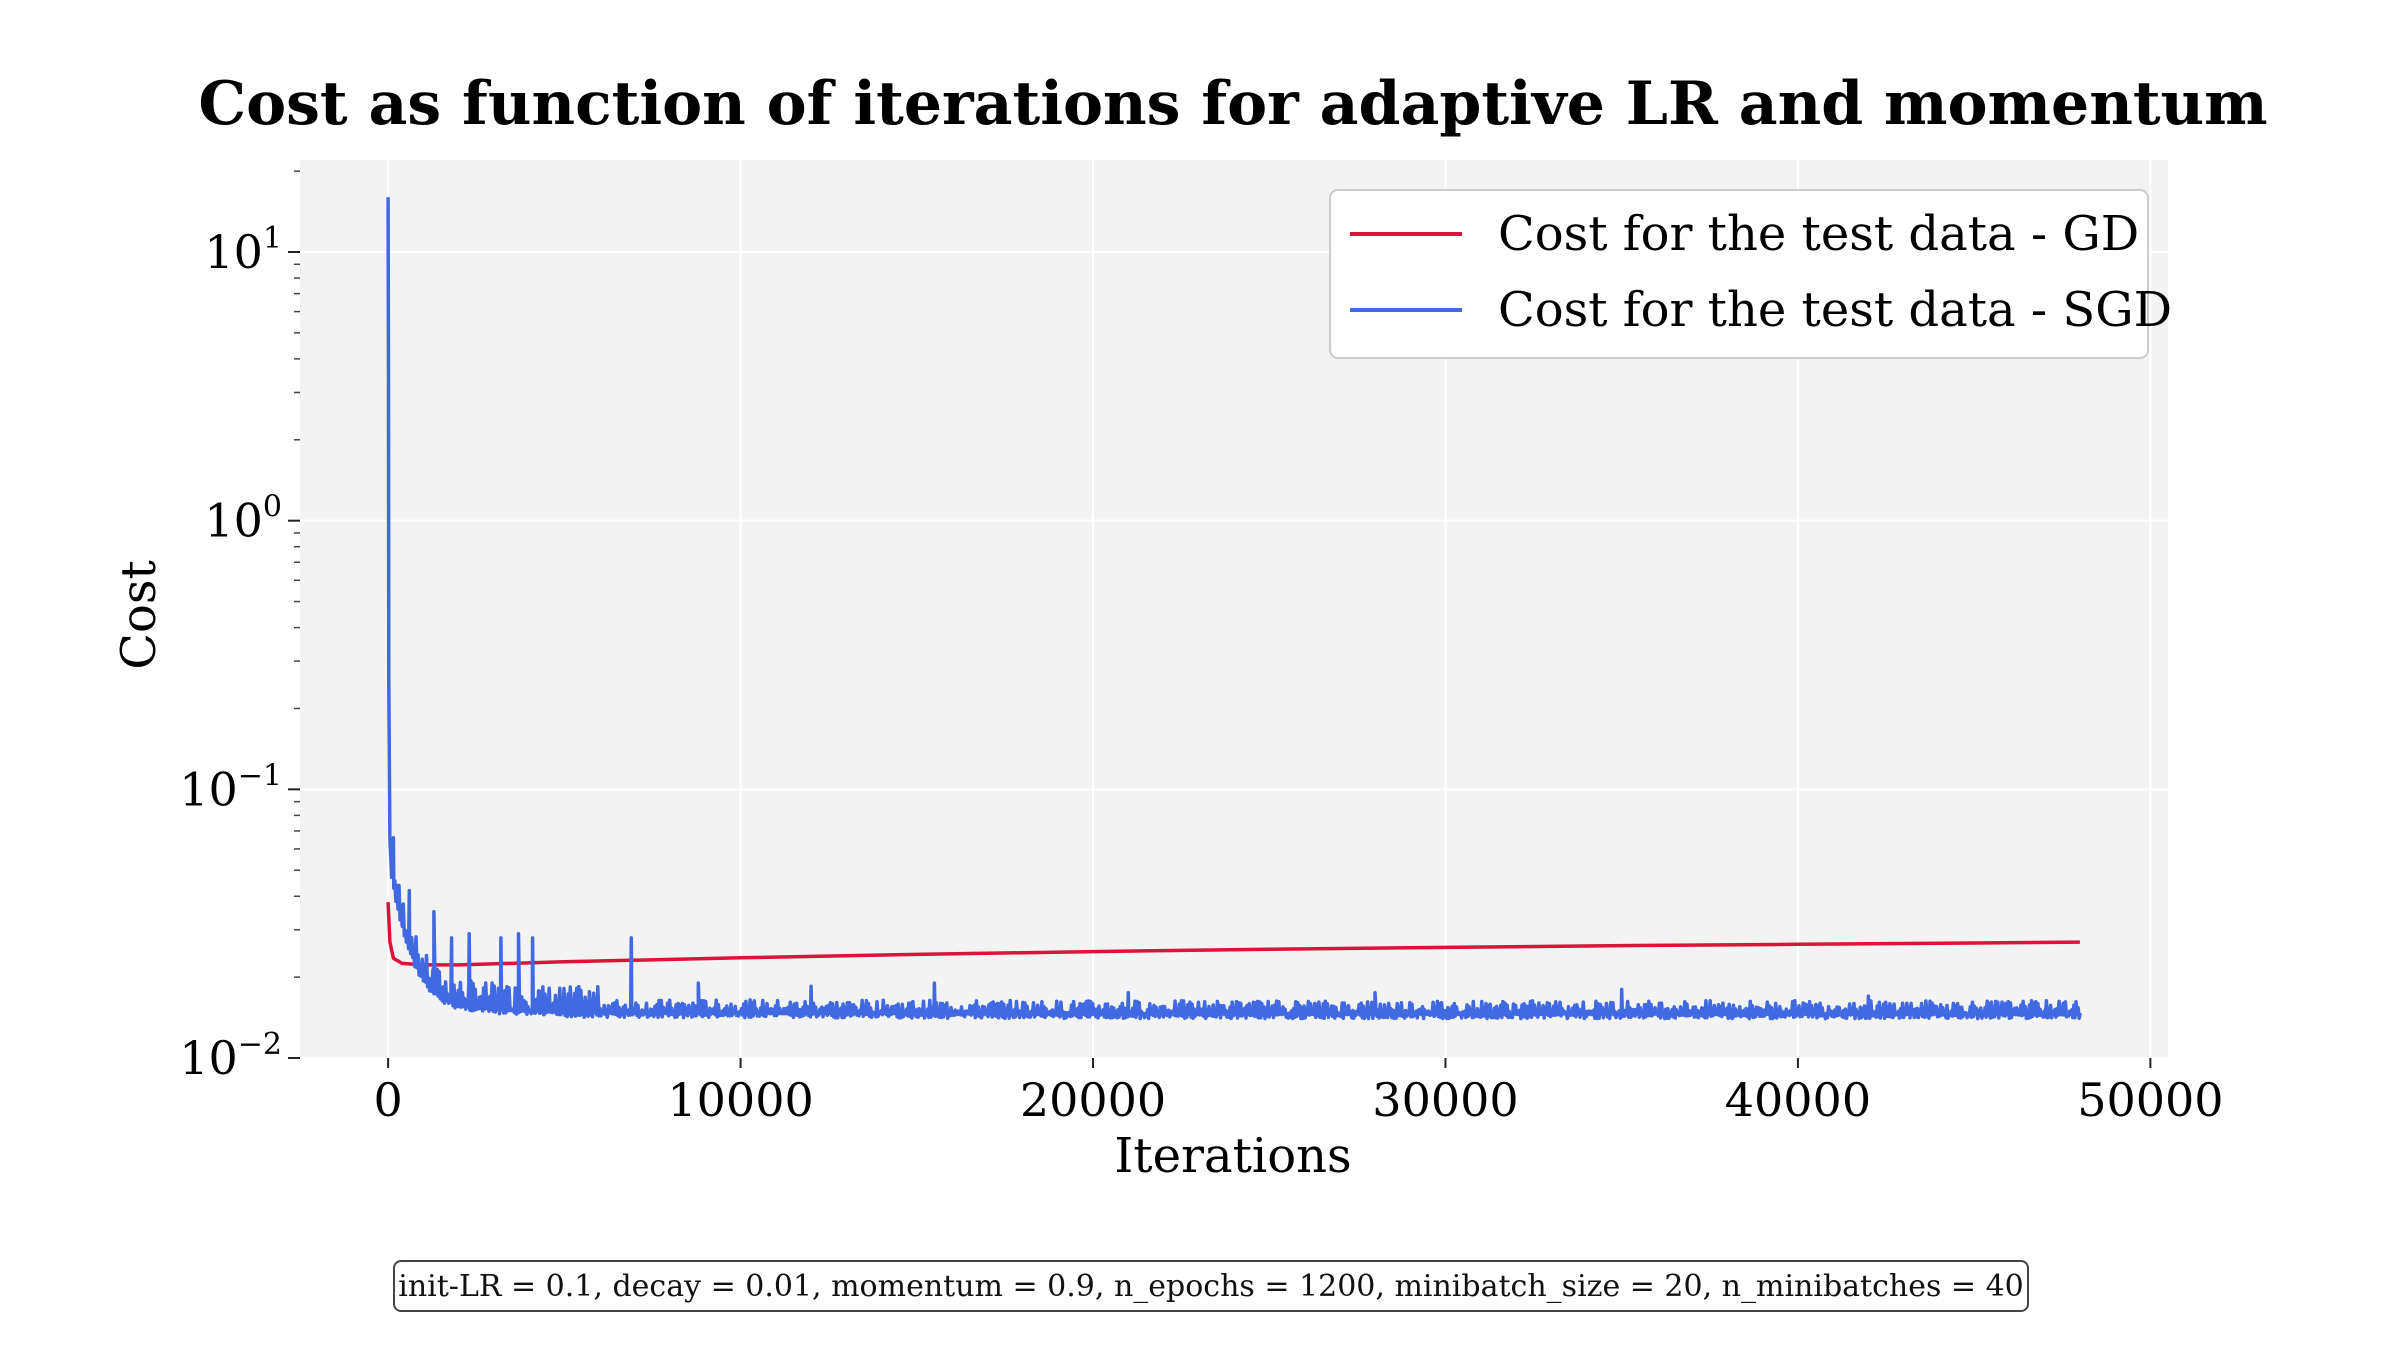  I want to click on x-tick-label: 20000, so click(1093, 1100).